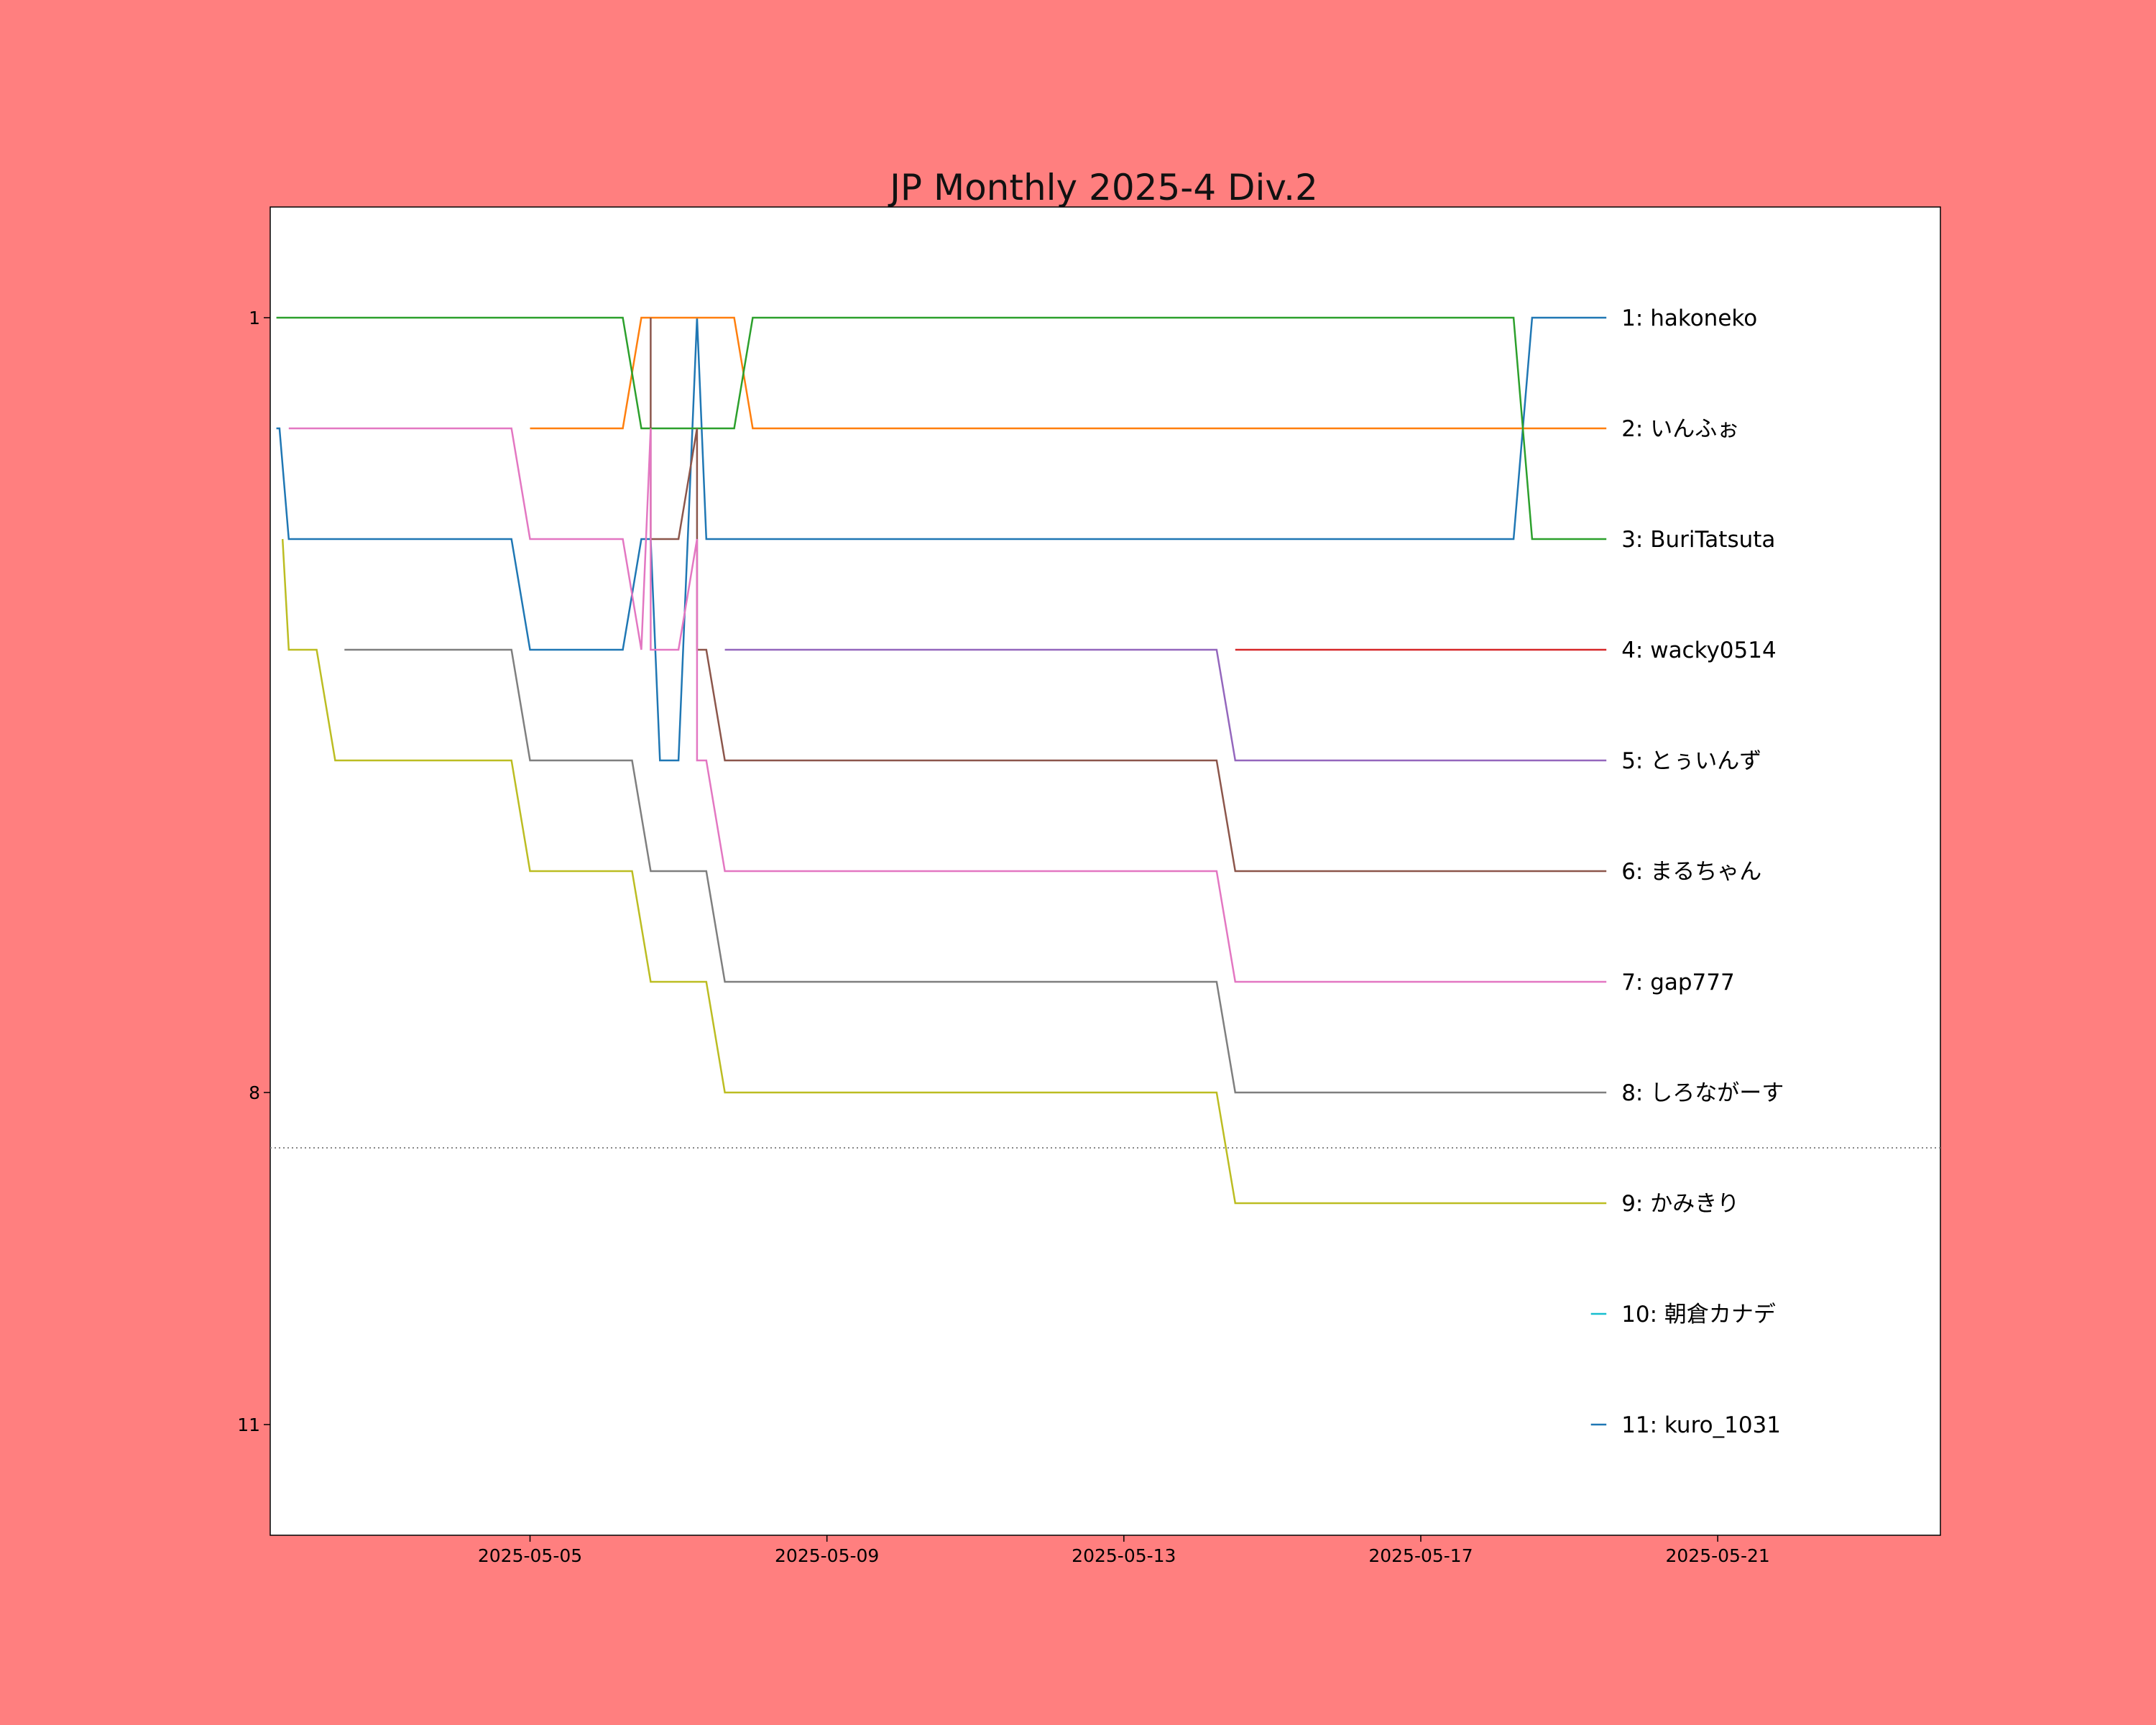 The height and width of the screenshot is (1725, 2156). I want to click on x-tick-label-3: 2025-05-13, so click(1124, 1555).